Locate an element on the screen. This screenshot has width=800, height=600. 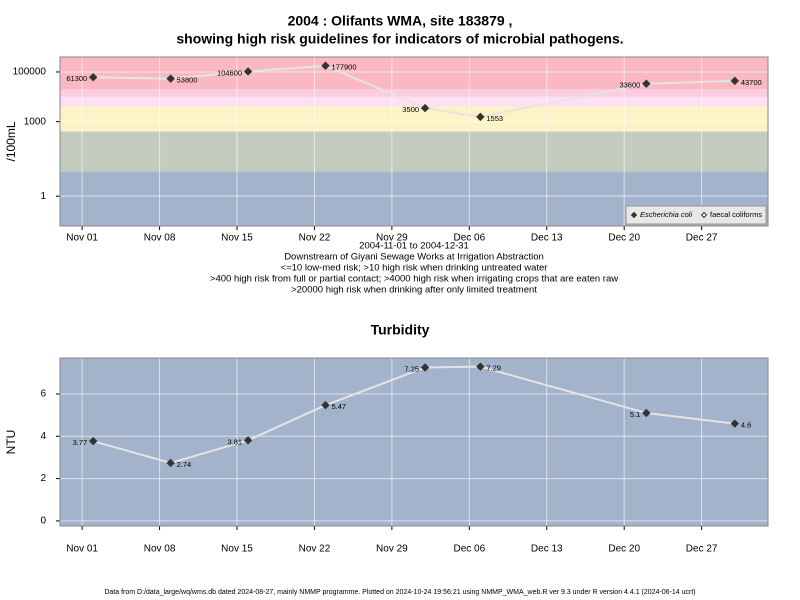
data-label: 5.1 is located at coordinates (635, 414).